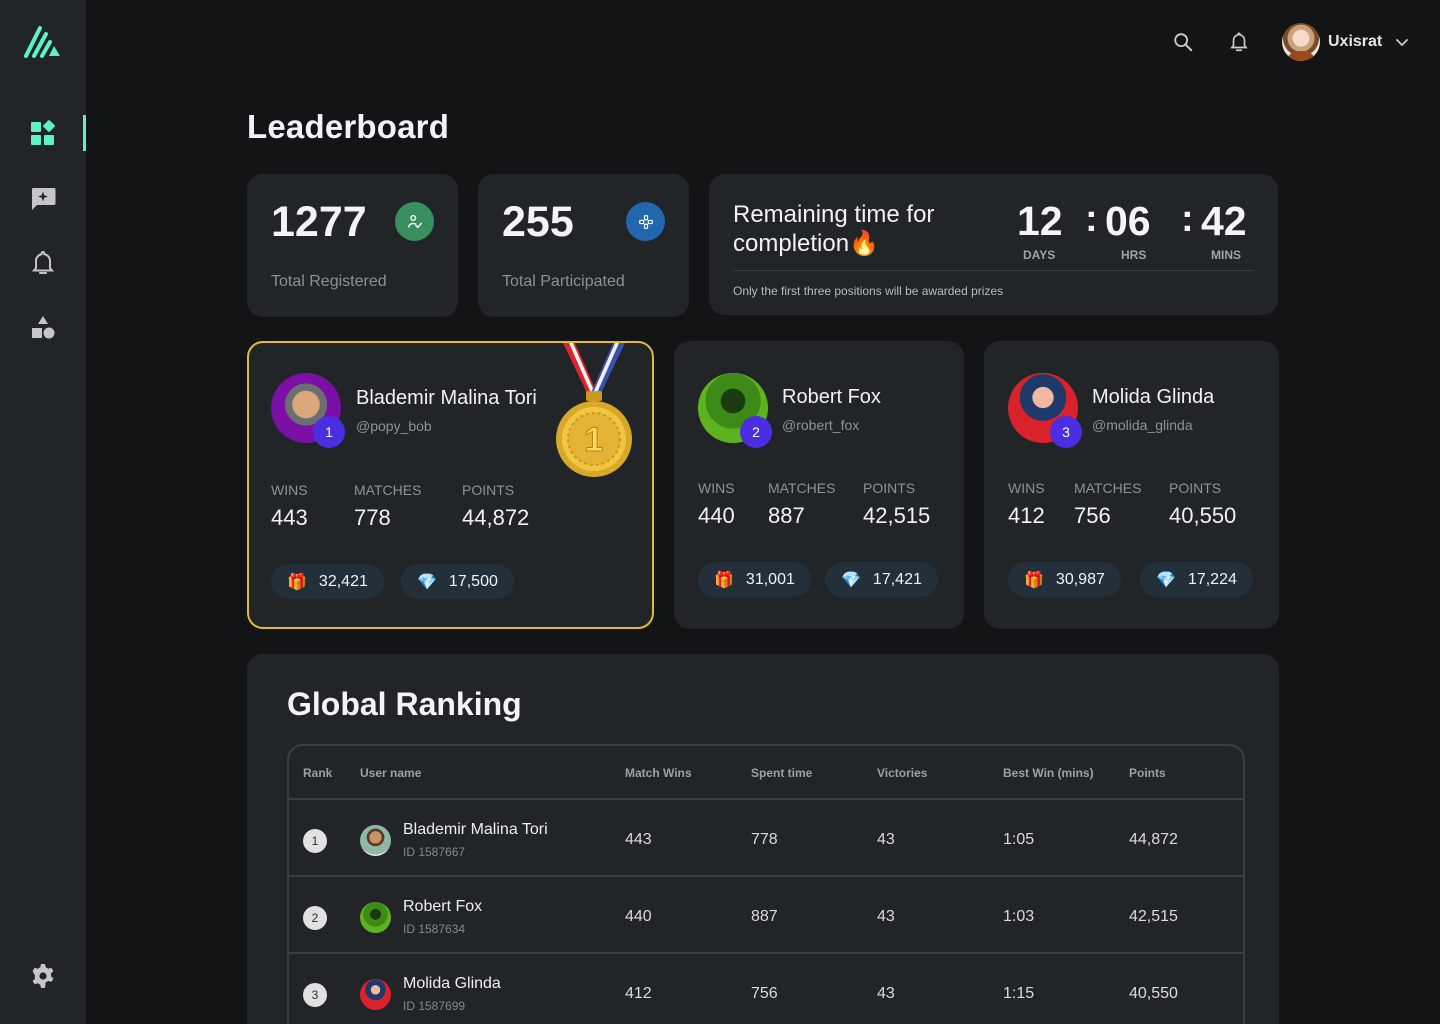  I want to click on matches-value: 756, so click(1092, 515).